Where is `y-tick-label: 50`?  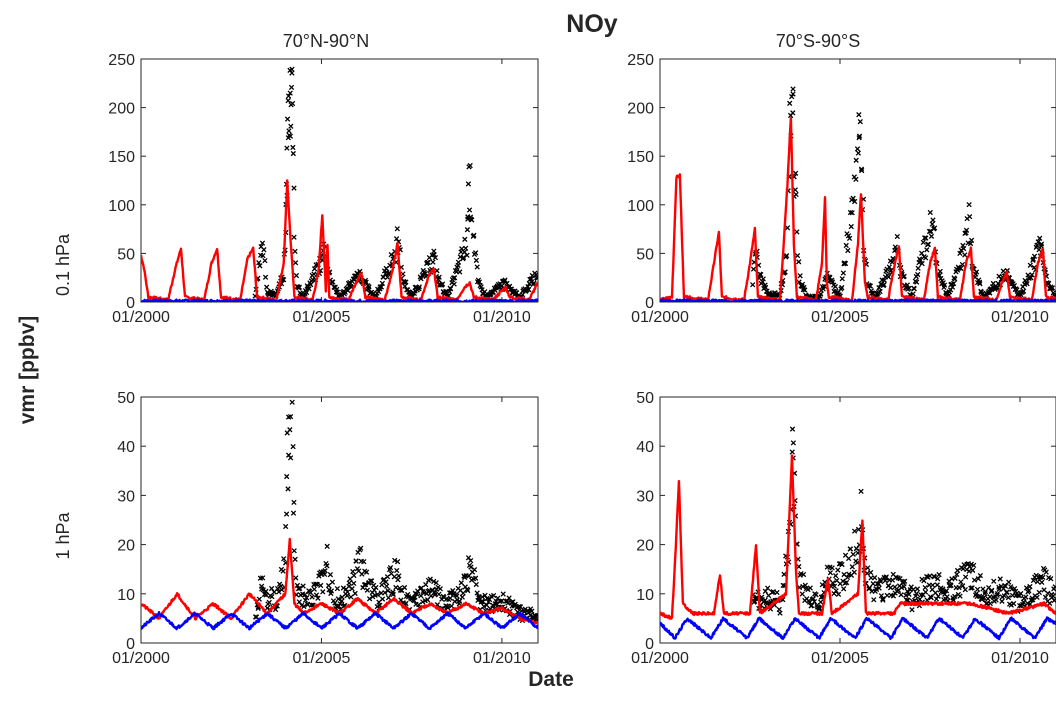 y-tick-label: 50 is located at coordinates (645, 254).